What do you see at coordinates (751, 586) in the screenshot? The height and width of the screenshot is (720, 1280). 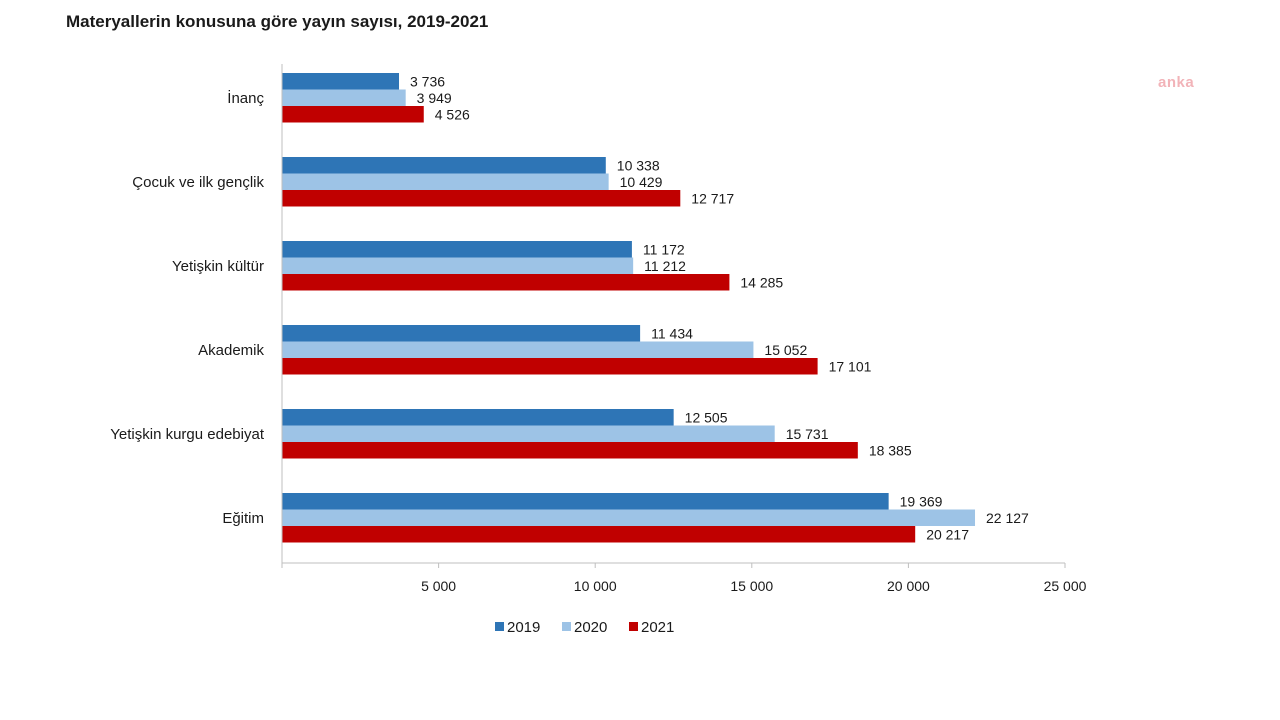 I see `x-tick-label: 15 000` at bounding box center [751, 586].